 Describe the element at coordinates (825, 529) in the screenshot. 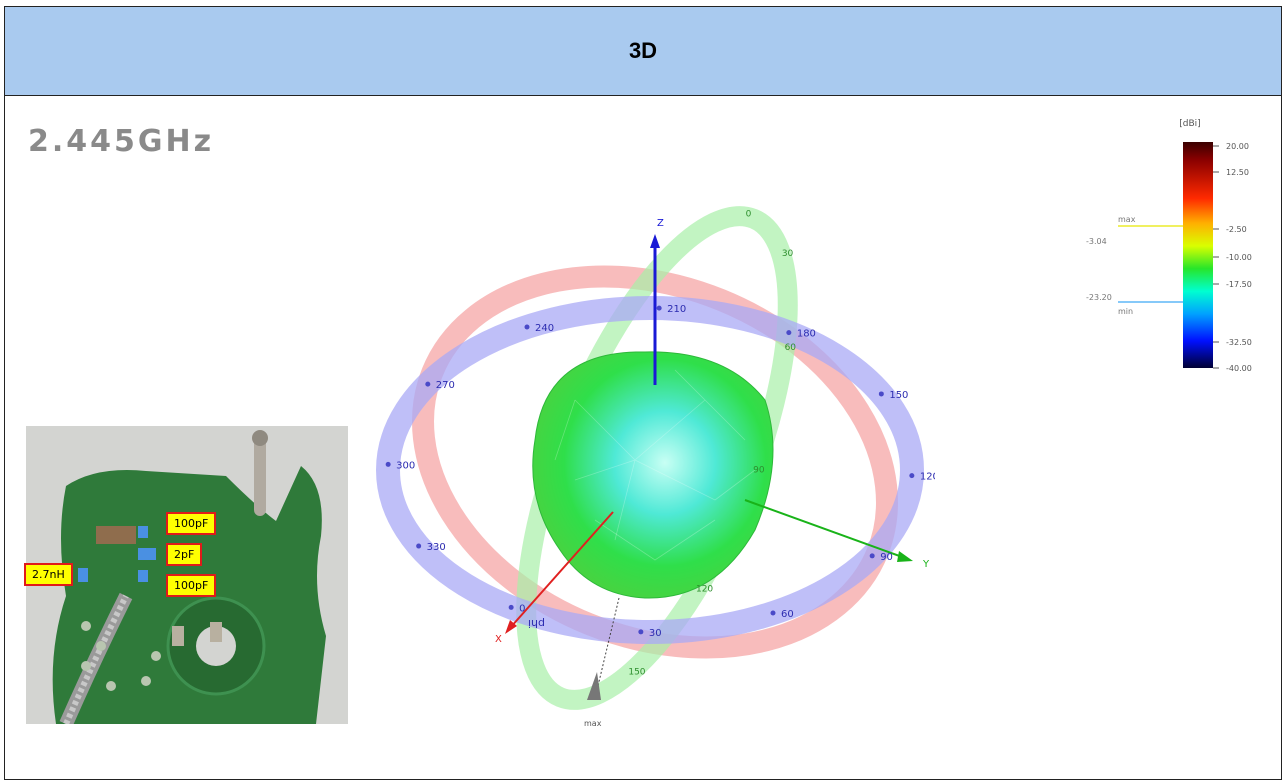

I see `y-axis` at that location.